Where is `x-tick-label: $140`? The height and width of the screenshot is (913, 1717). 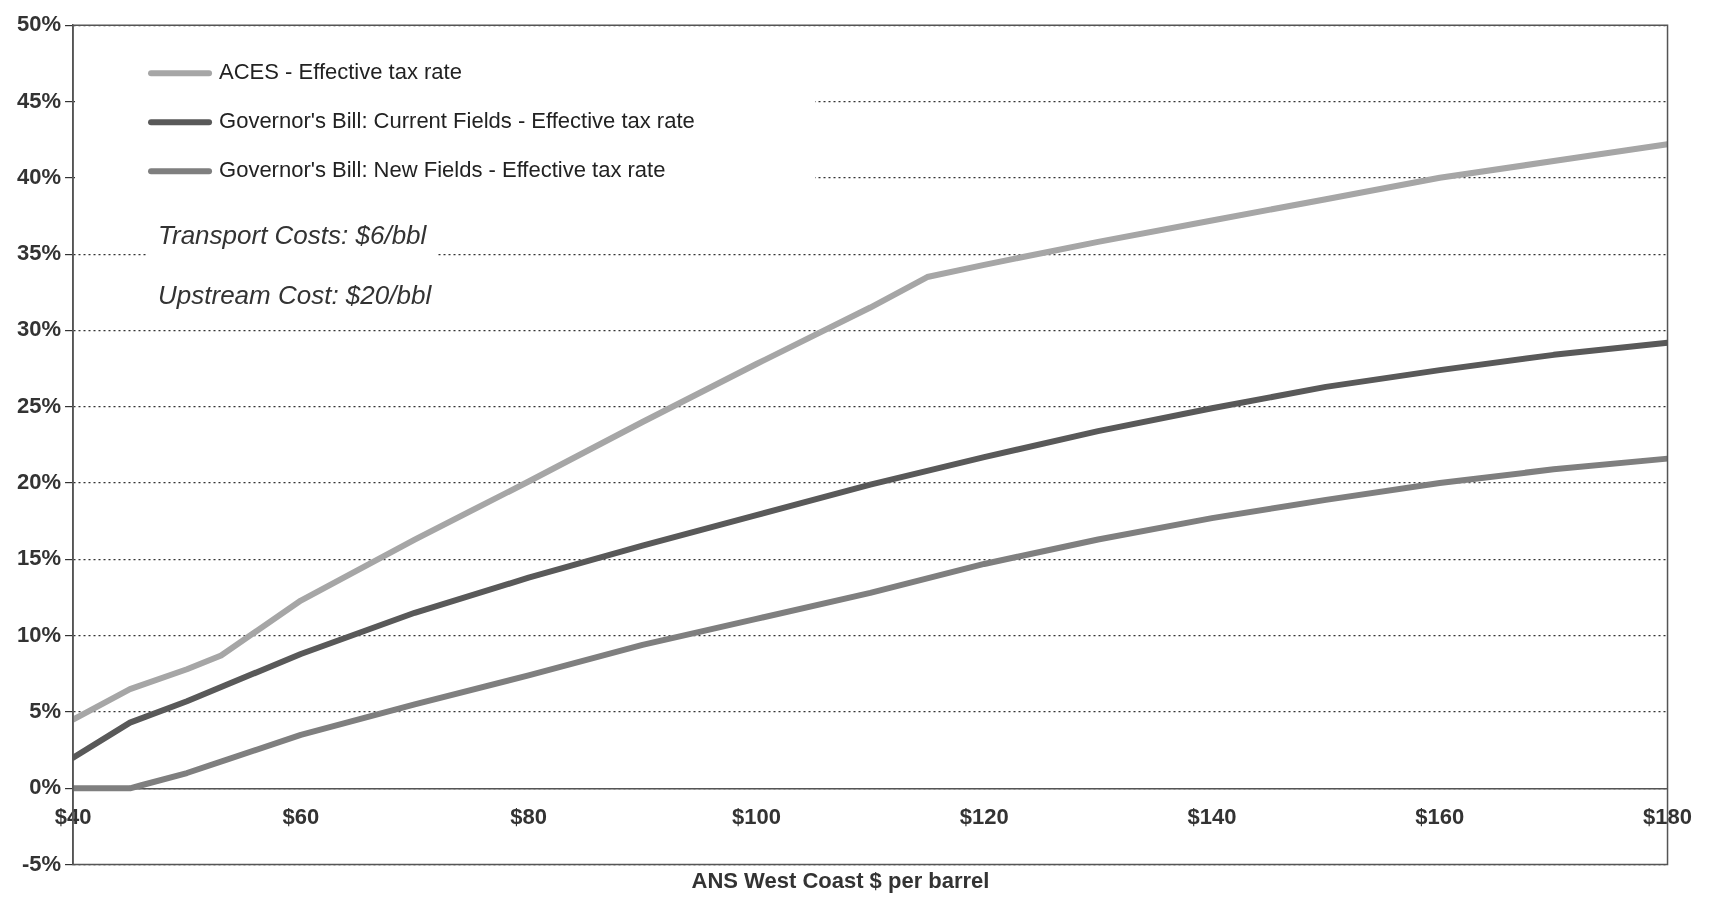
x-tick-label: $140 is located at coordinates (1212, 816).